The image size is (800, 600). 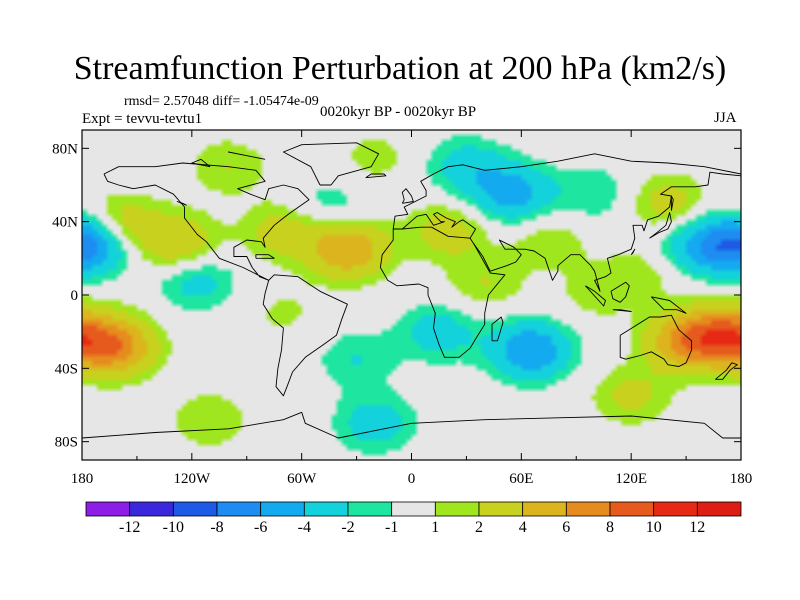 I want to click on colorbar-label: 2, so click(x=479, y=527).